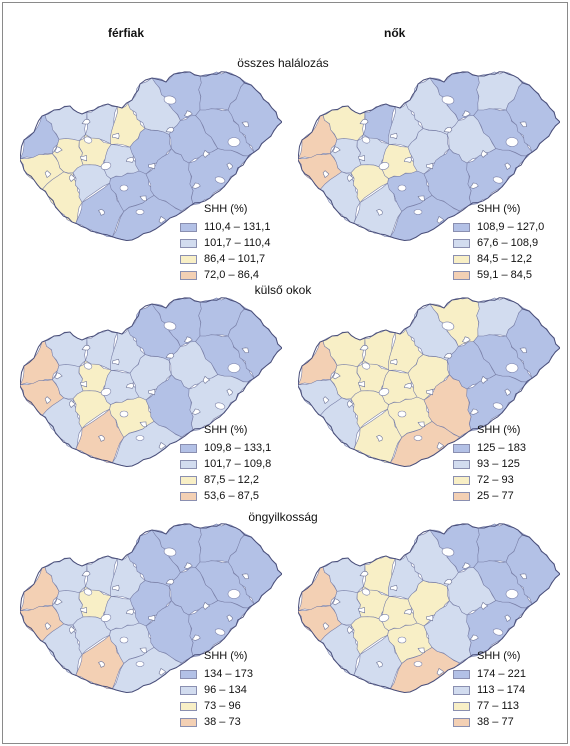  Describe the element at coordinates (237, 243) in the screenshot. I see `legend-label: 101,7 – 110,4` at that location.